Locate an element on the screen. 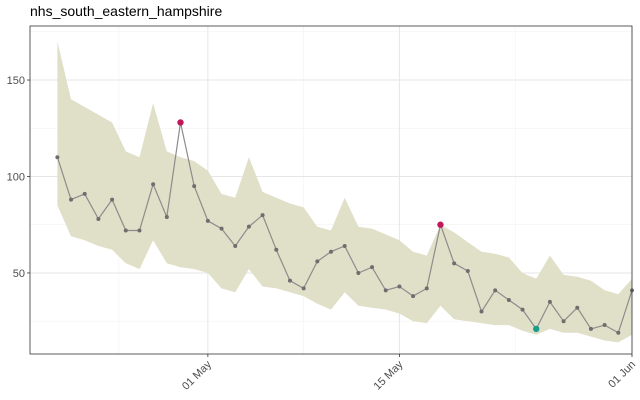  x-tick-label: 15 May is located at coordinates (389, 375).